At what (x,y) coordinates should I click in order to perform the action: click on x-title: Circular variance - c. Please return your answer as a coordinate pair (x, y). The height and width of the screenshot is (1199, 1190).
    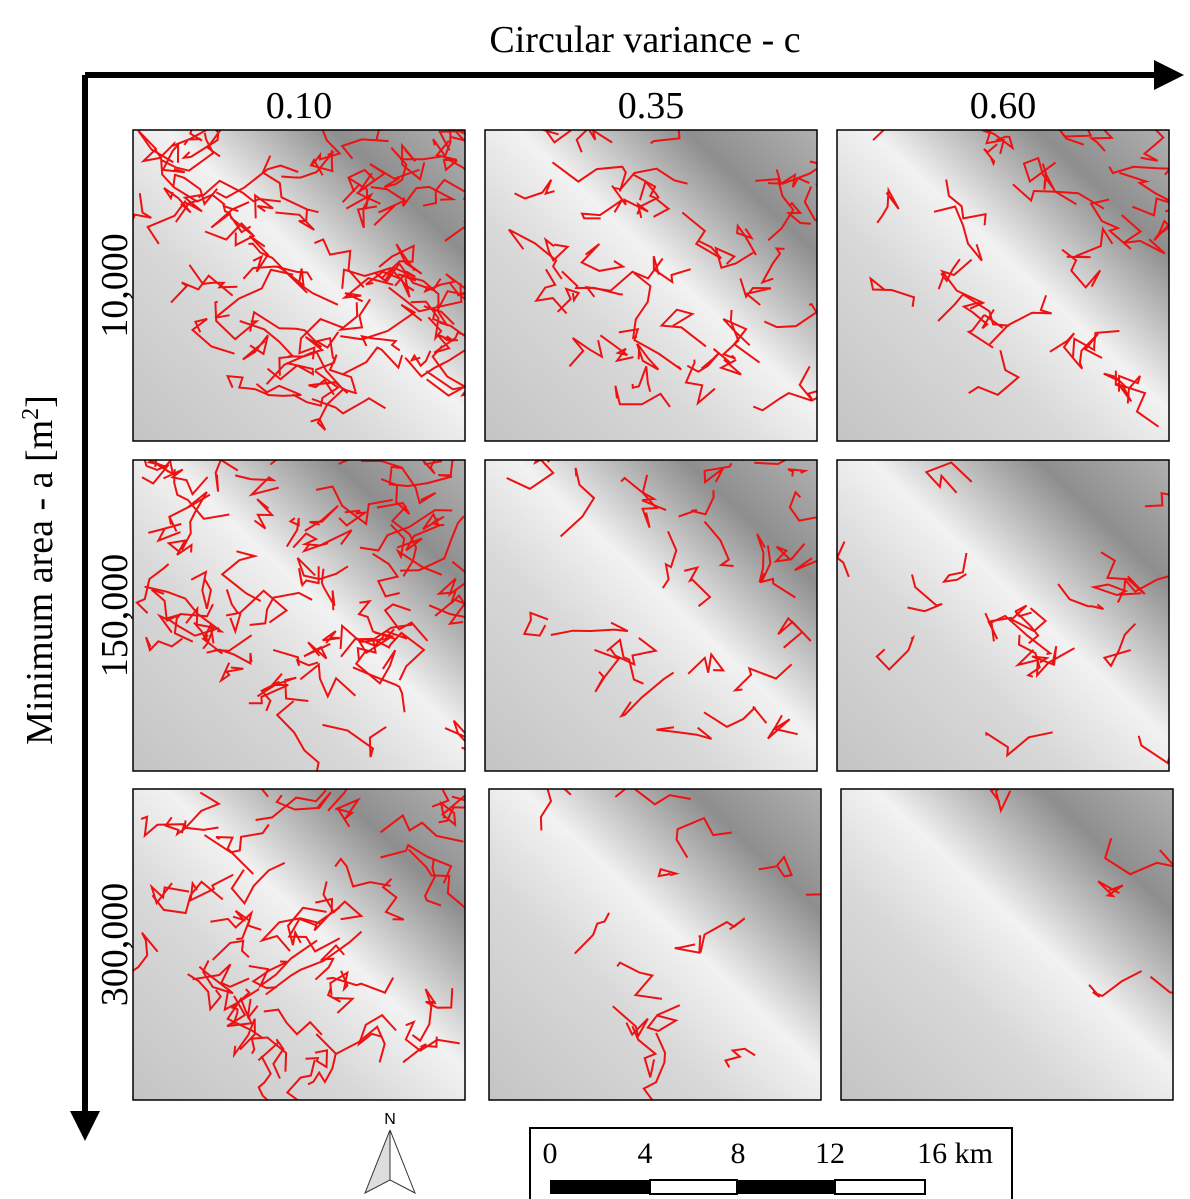
    Looking at the image, I should click on (644, 40).